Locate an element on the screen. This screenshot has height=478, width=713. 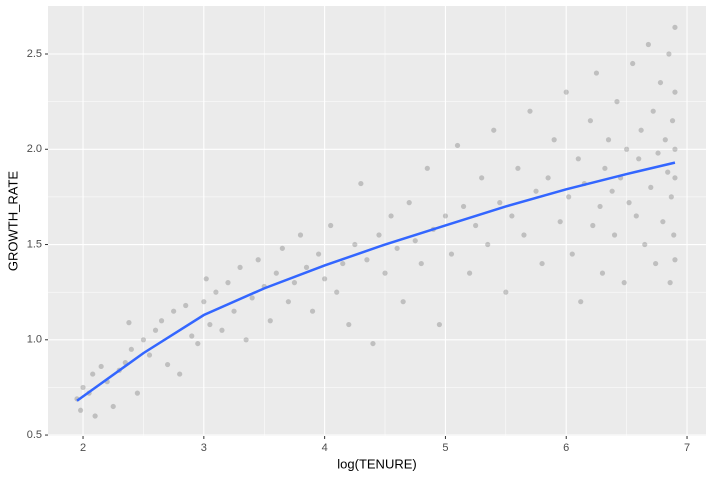
x-tick-label: 3 is located at coordinates (204, 448).